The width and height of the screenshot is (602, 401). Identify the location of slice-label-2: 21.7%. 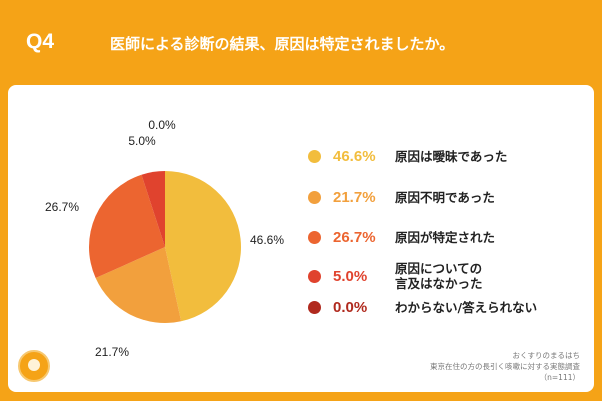
(112, 352).